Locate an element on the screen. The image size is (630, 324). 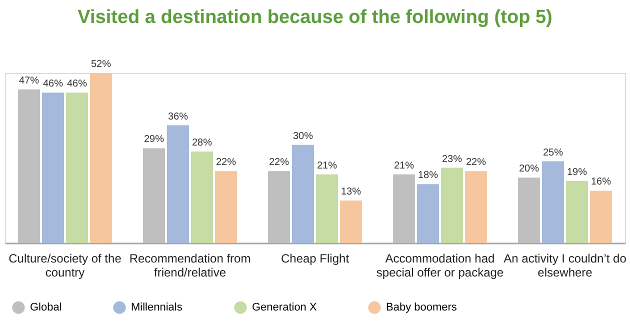
data-label: 36% is located at coordinates (178, 116).